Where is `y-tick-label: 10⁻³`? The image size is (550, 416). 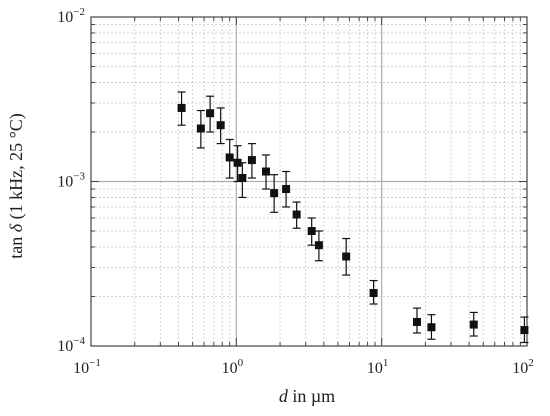
y-tick-label: 10⁻³ is located at coordinates (71, 181).